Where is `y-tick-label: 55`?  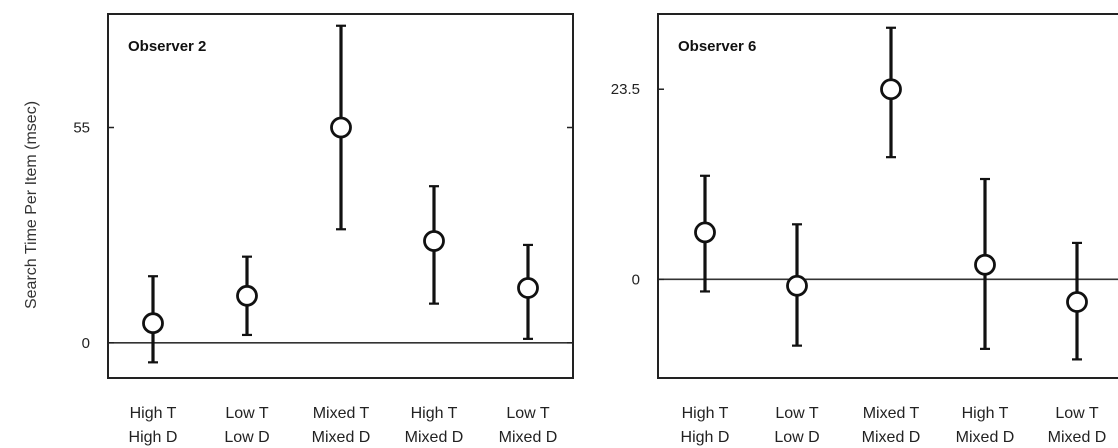
y-tick-label: 55 is located at coordinates (81, 128).